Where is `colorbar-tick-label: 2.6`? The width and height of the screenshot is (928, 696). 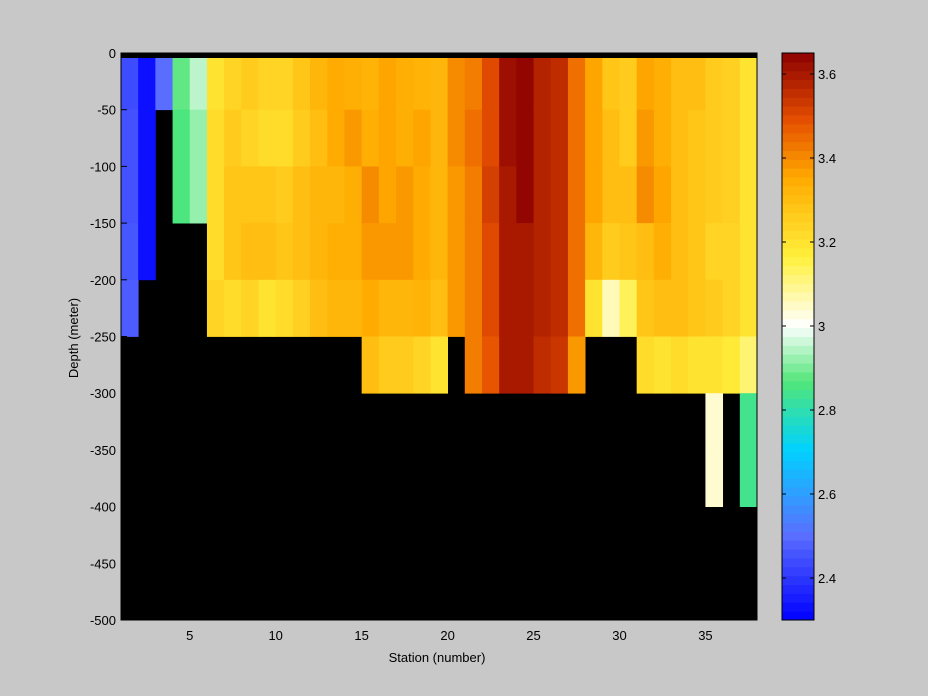 colorbar-tick-label: 2.6 is located at coordinates (827, 494).